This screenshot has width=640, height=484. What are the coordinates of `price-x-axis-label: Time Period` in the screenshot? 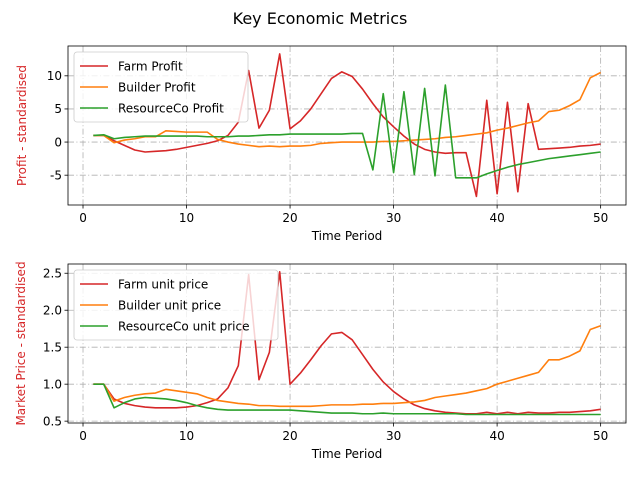 It's located at (347, 454).